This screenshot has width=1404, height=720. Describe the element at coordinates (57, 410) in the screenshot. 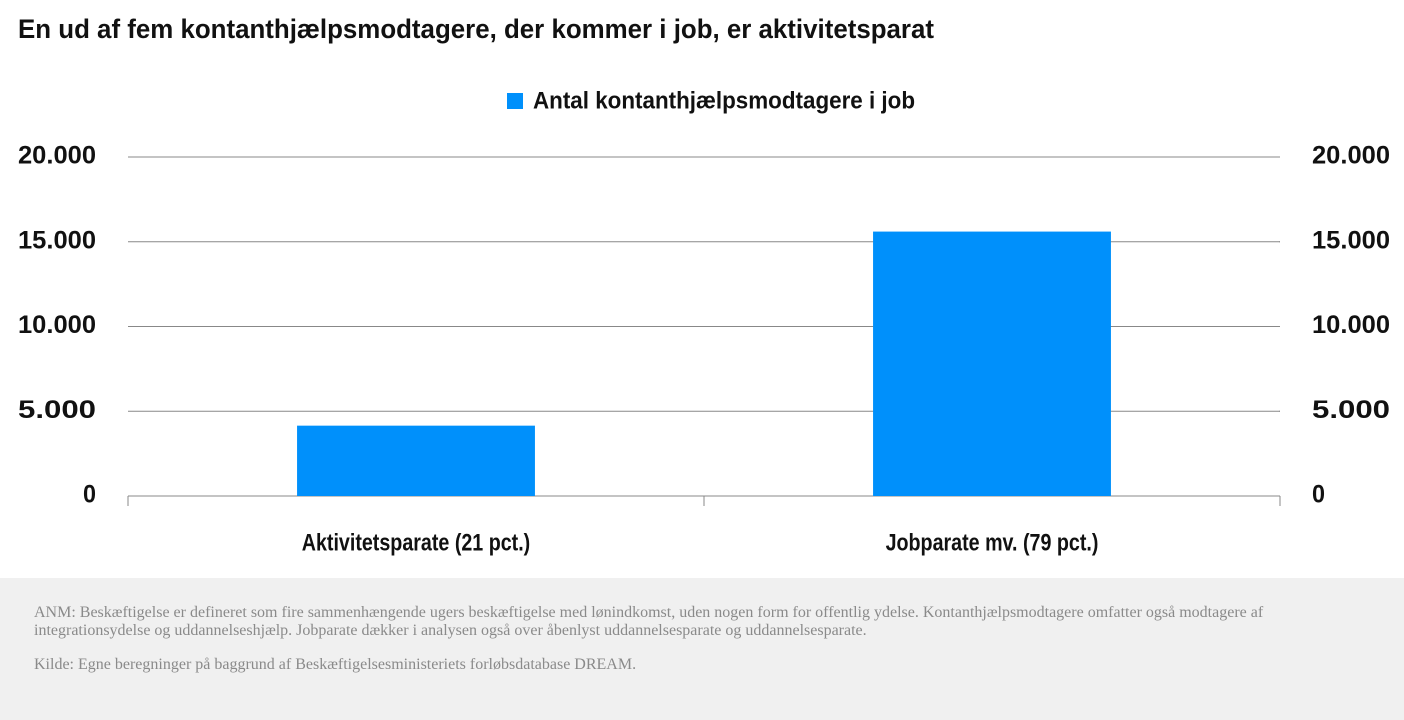

I see `y-tick-label: 5.000` at that location.